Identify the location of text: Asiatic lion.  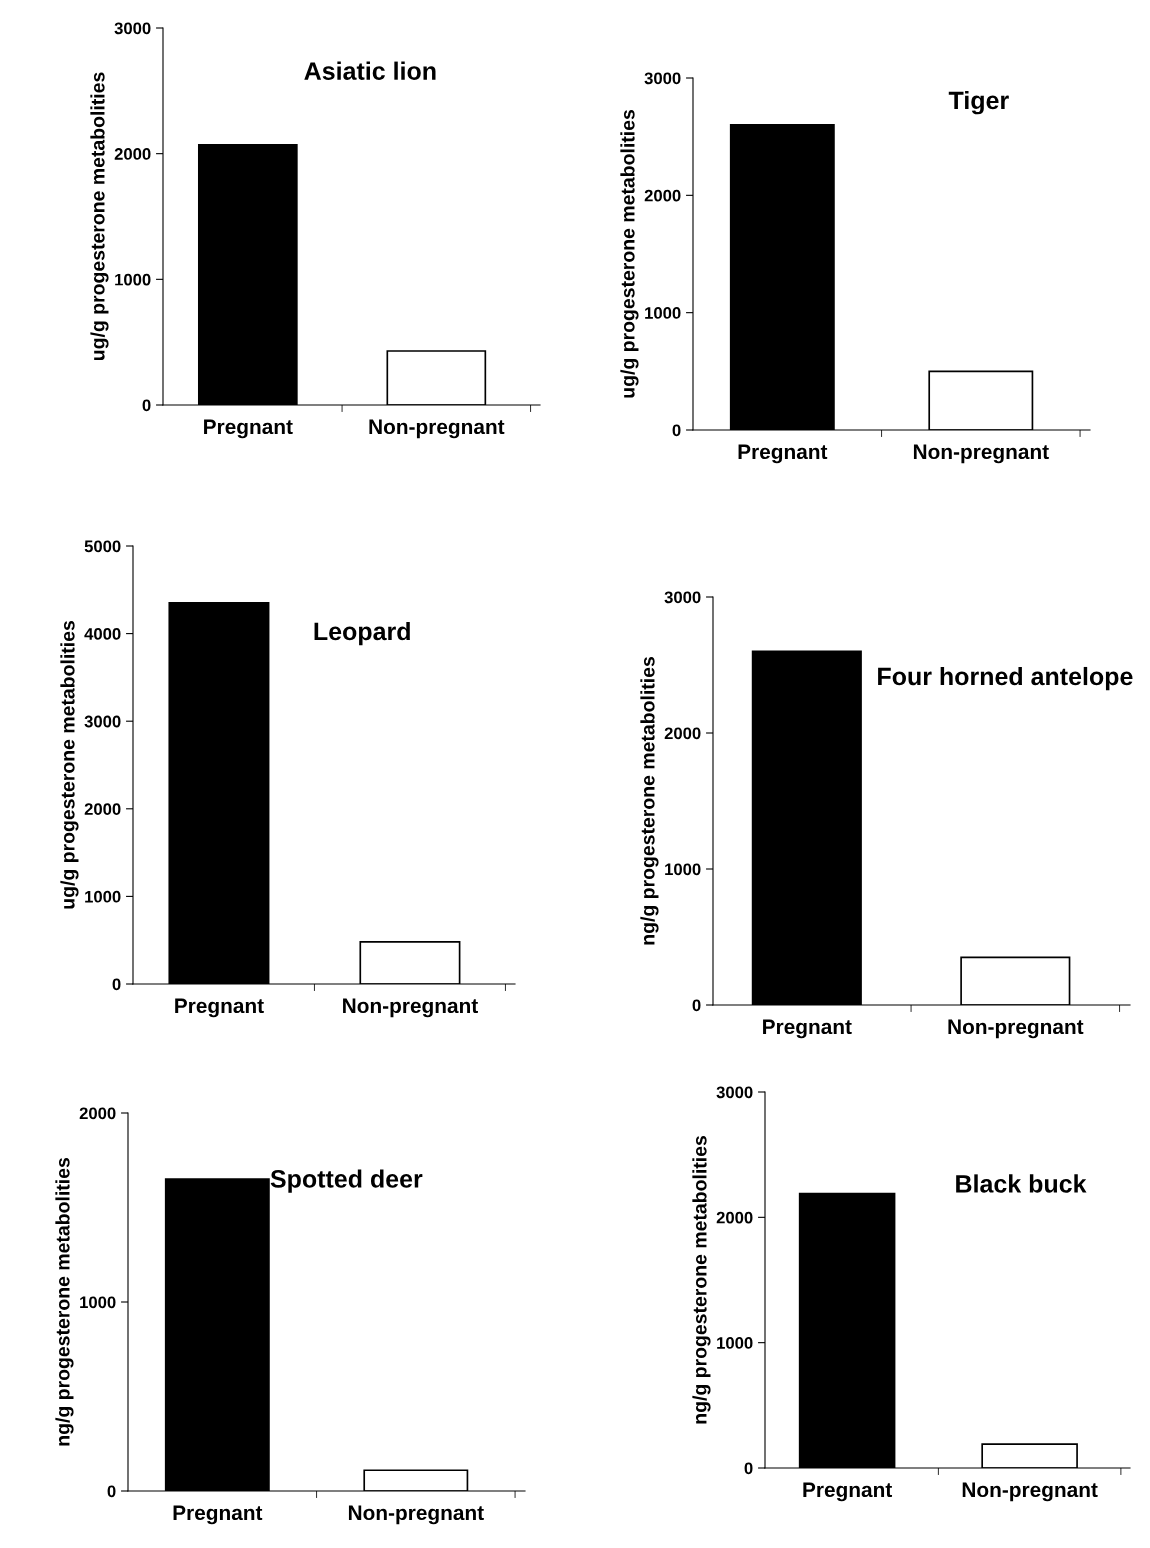
(370, 70).